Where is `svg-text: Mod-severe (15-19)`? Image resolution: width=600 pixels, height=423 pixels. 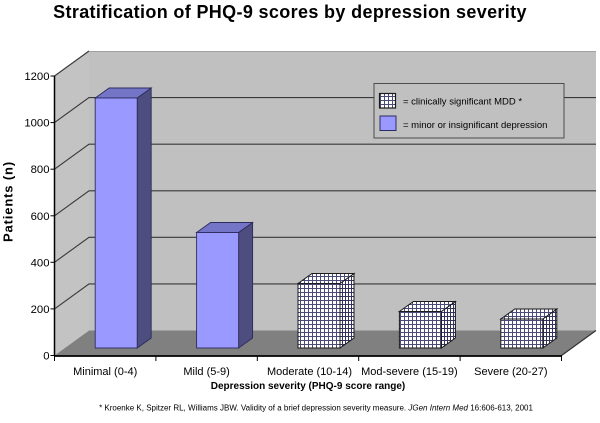 svg-text: Mod-severe (15-19) is located at coordinates (409, 372).